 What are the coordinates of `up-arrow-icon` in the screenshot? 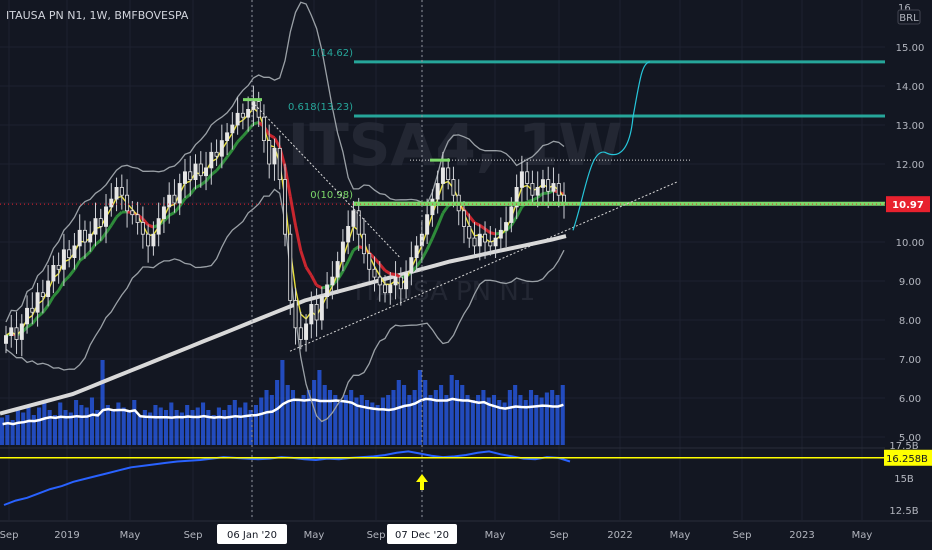 It's located at (422, 482).